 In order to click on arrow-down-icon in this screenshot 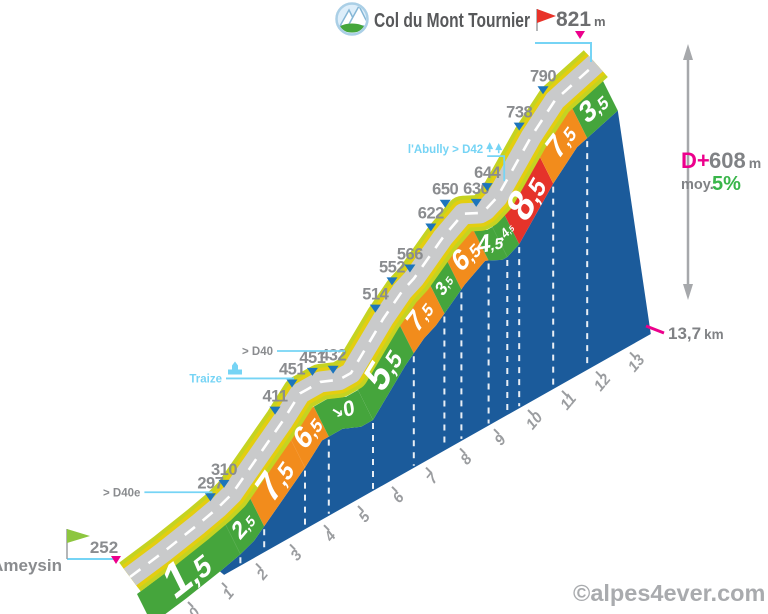, I will do `click(688, 292)`.